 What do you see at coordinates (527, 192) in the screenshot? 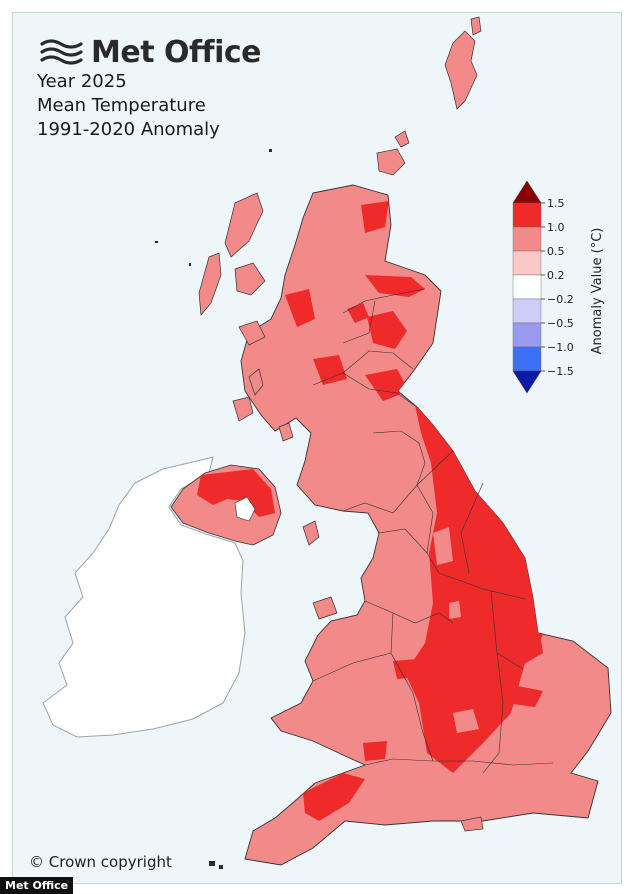
I see `legend-band-above-max` at bounding box center [527, 192].